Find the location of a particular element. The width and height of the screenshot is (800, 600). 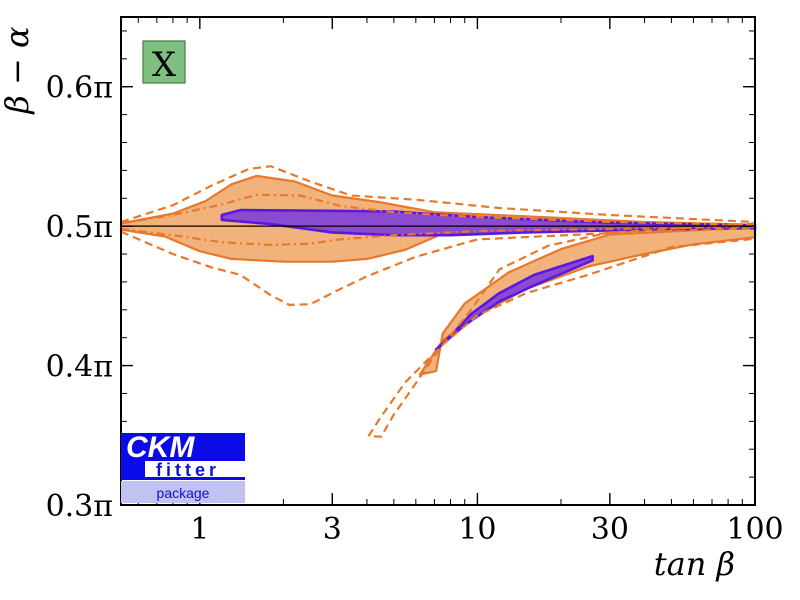

logo-white-band is located at coordinates (183, 470).